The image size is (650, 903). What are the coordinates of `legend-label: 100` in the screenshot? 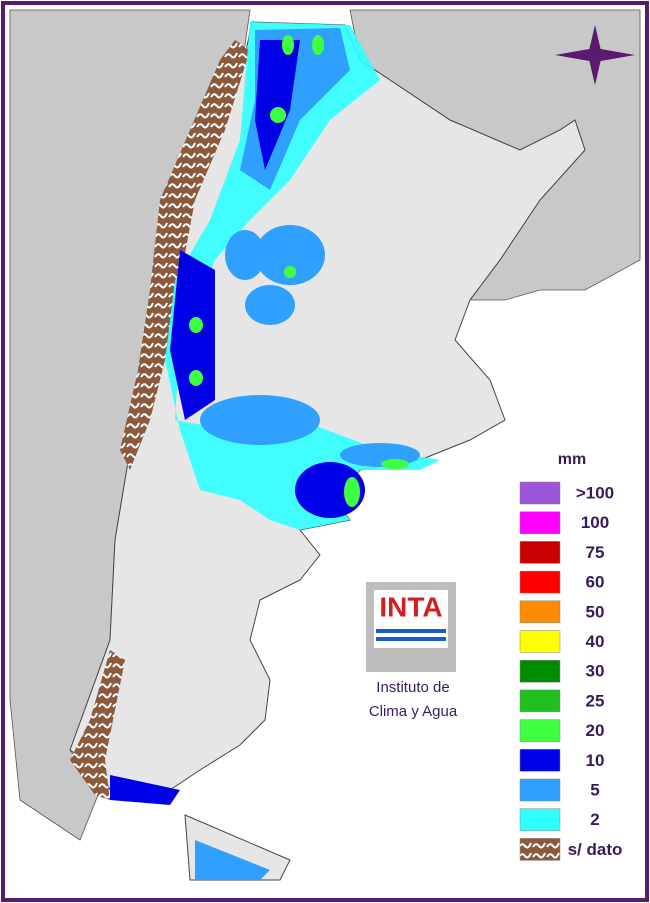 It's located at (595, 522).